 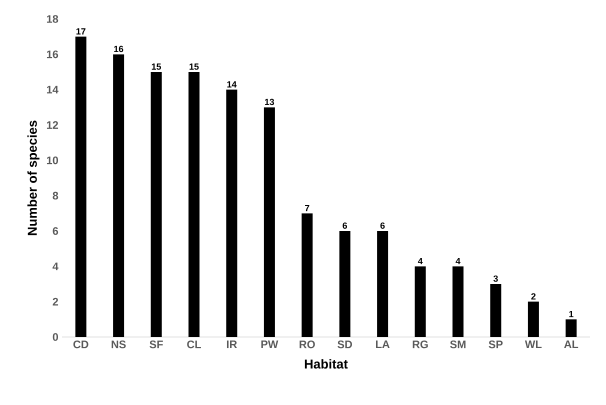 I want to click on data-label: 14, so click(x=232, y=84).